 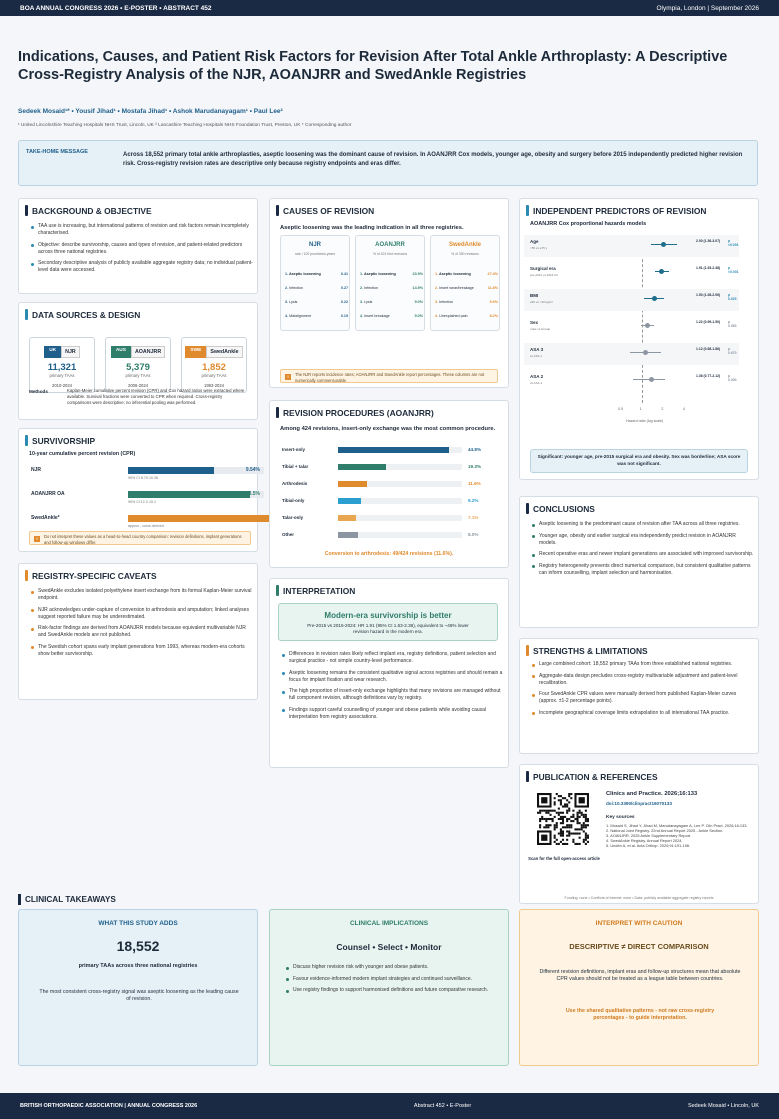 What do you see at coordinates (390, 254) in the screenshot?
I see `cause-metric: % of 424 first revisions` at bounding box center [390, 254].